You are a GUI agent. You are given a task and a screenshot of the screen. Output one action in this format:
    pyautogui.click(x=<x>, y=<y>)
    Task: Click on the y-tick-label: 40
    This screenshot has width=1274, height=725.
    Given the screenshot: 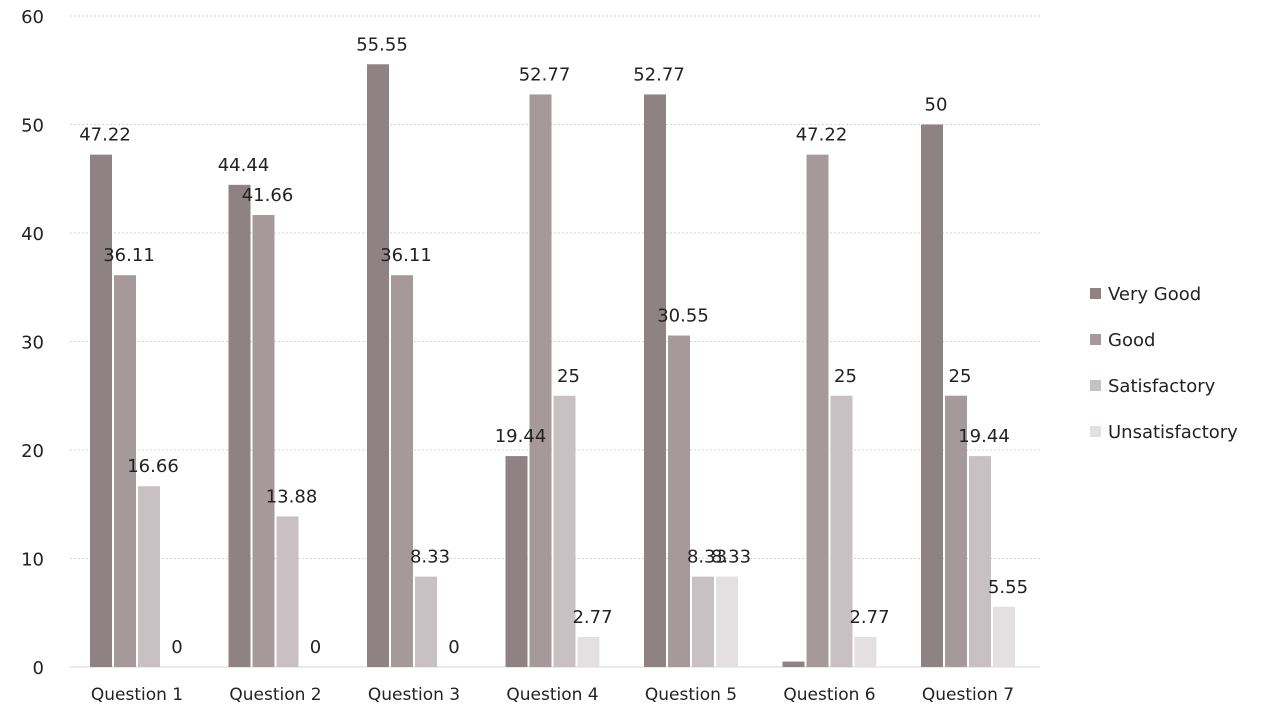 What is the action you would take?
    pyautogui.click(x=32, y=234)
    